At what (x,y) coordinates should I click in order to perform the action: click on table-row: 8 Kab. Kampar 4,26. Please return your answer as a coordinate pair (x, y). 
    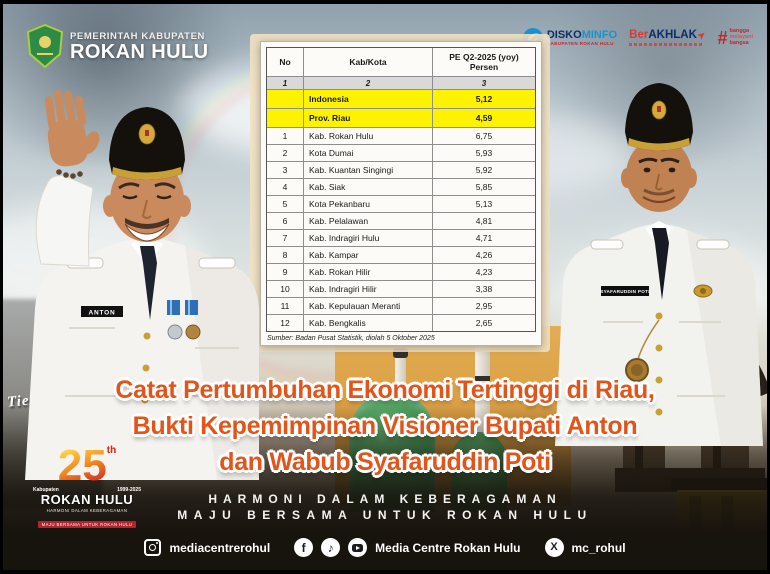
    Looking at the image, I should click on (401, 255).